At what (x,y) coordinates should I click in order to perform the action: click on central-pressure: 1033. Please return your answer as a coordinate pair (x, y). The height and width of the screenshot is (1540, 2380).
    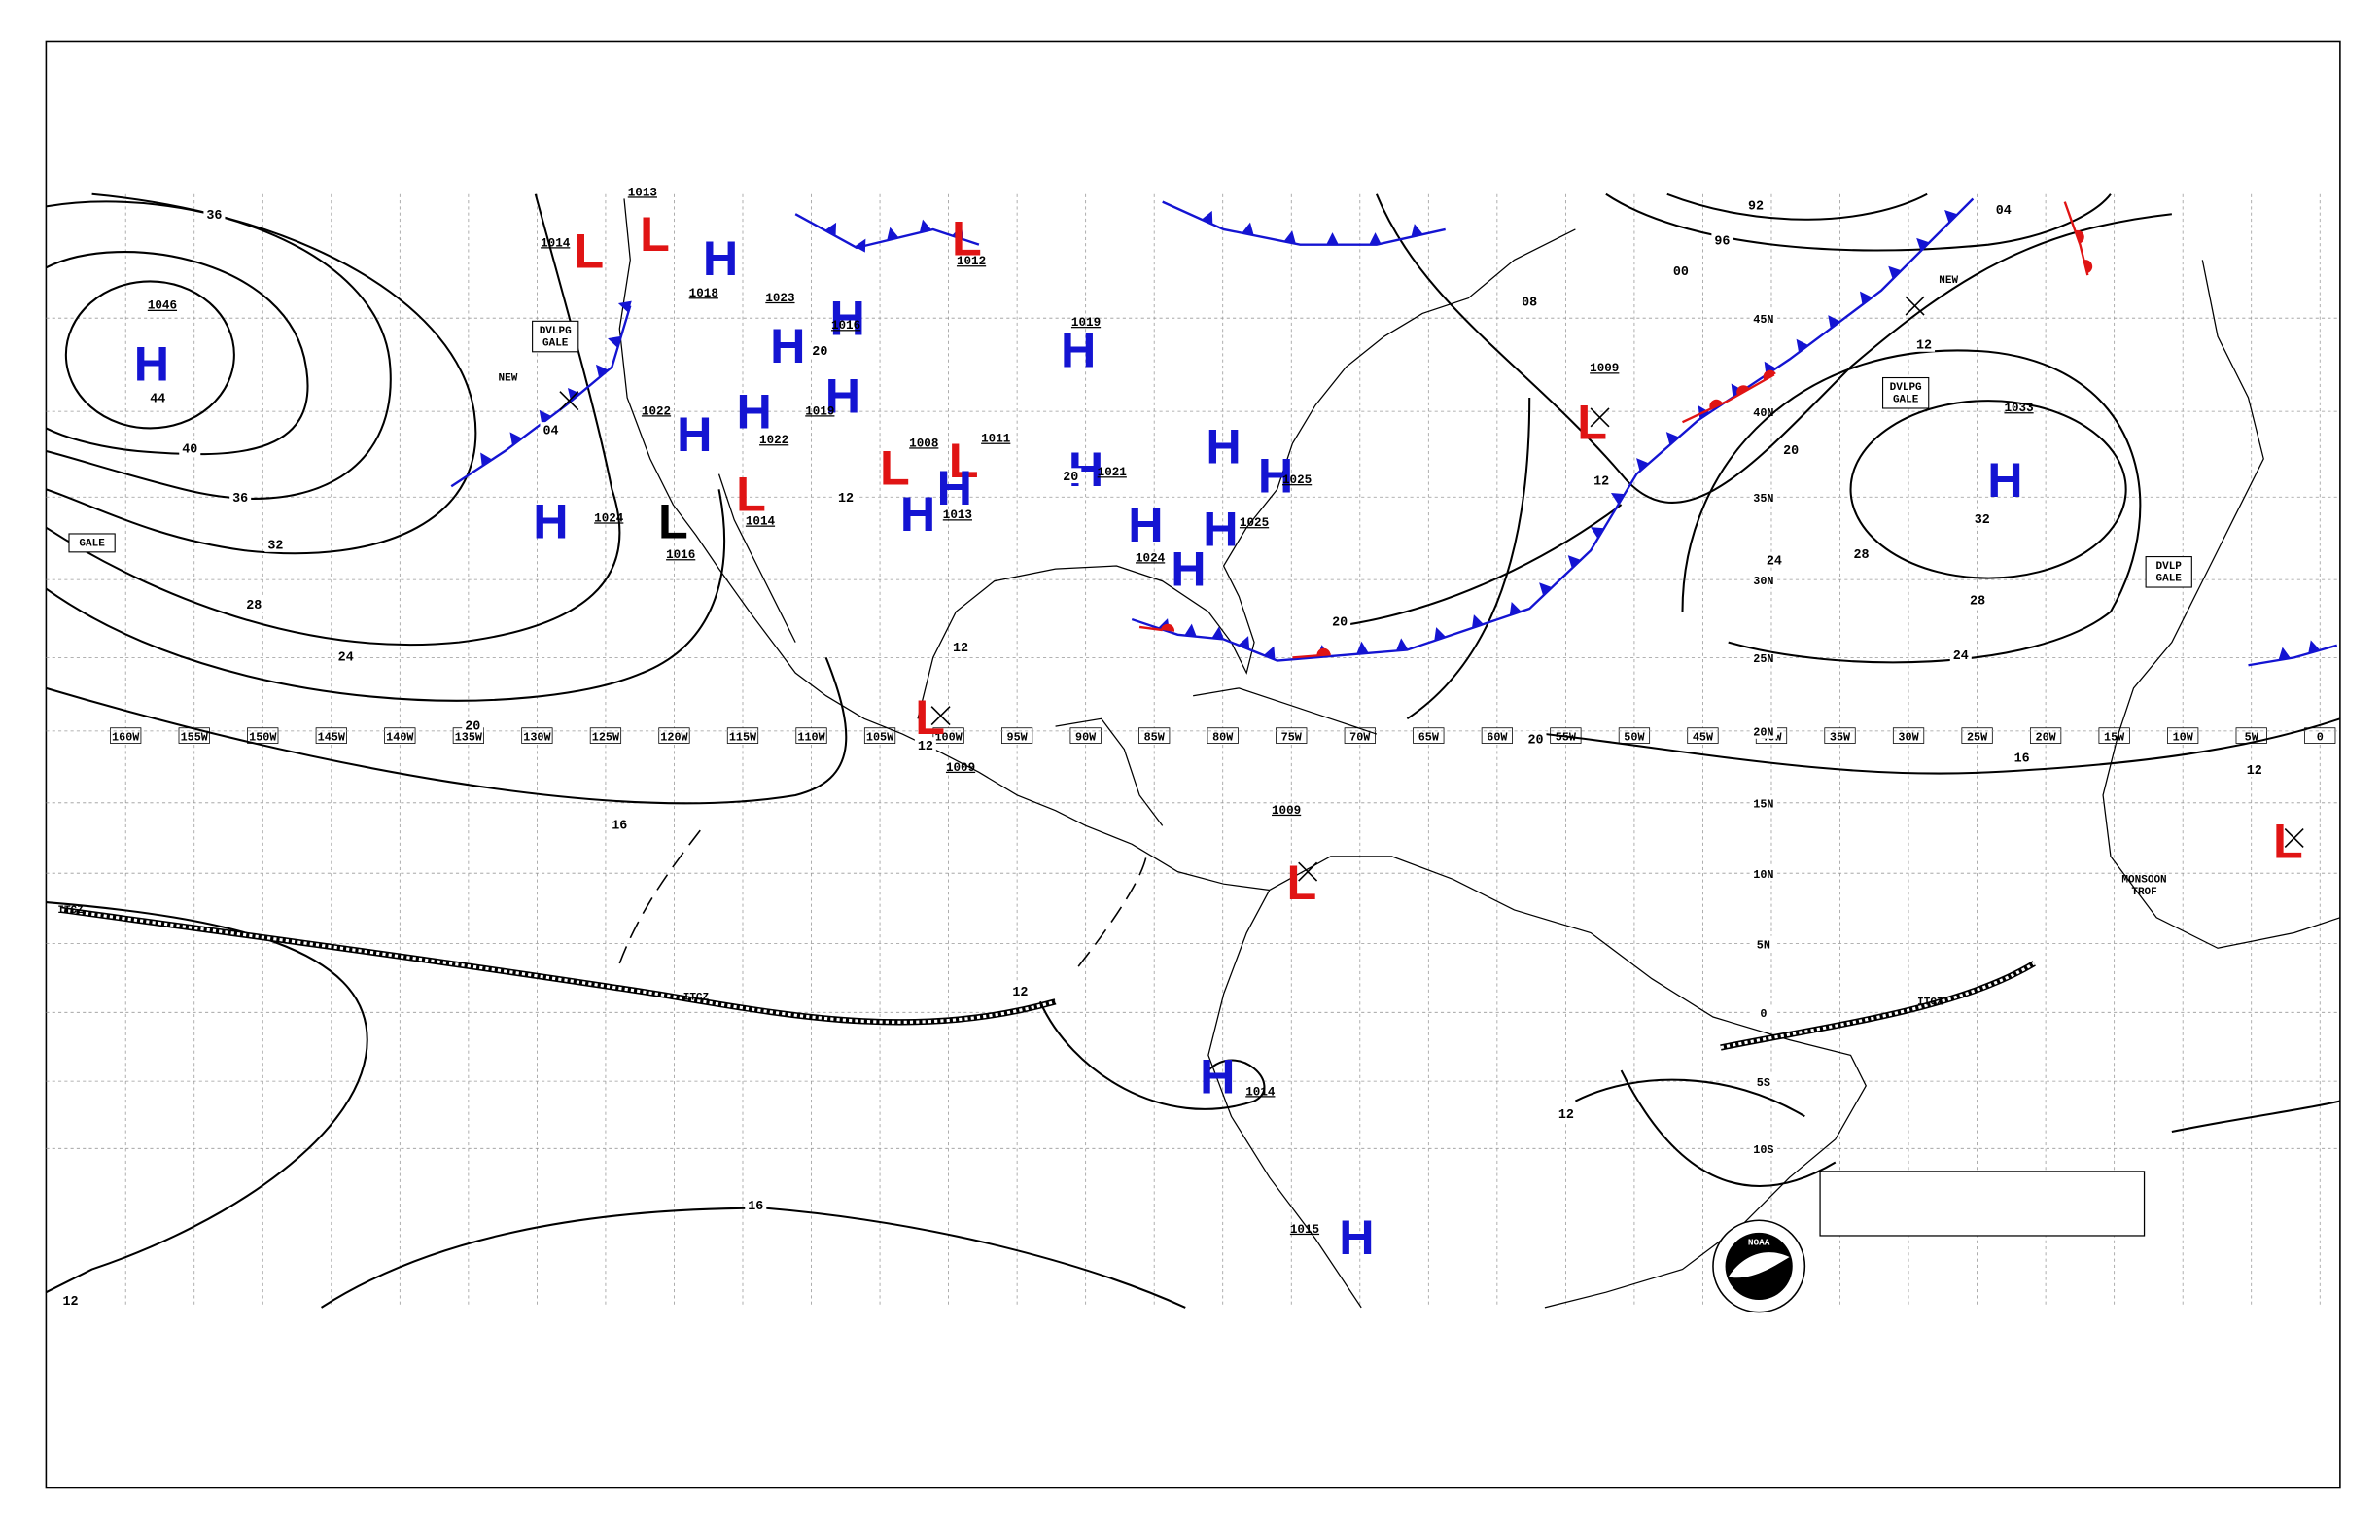
    Looking at the image, I should click on (2018, 408).